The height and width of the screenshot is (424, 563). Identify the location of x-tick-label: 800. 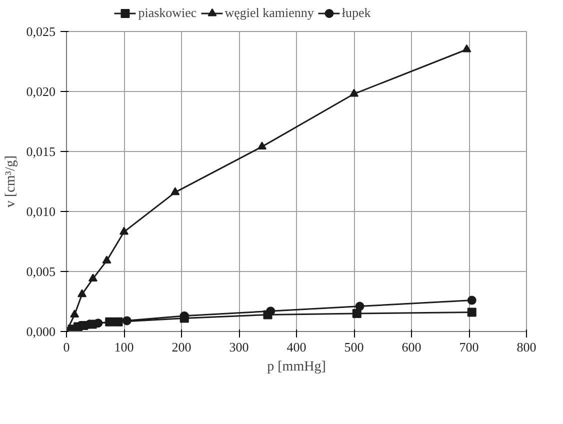
(526, 347).